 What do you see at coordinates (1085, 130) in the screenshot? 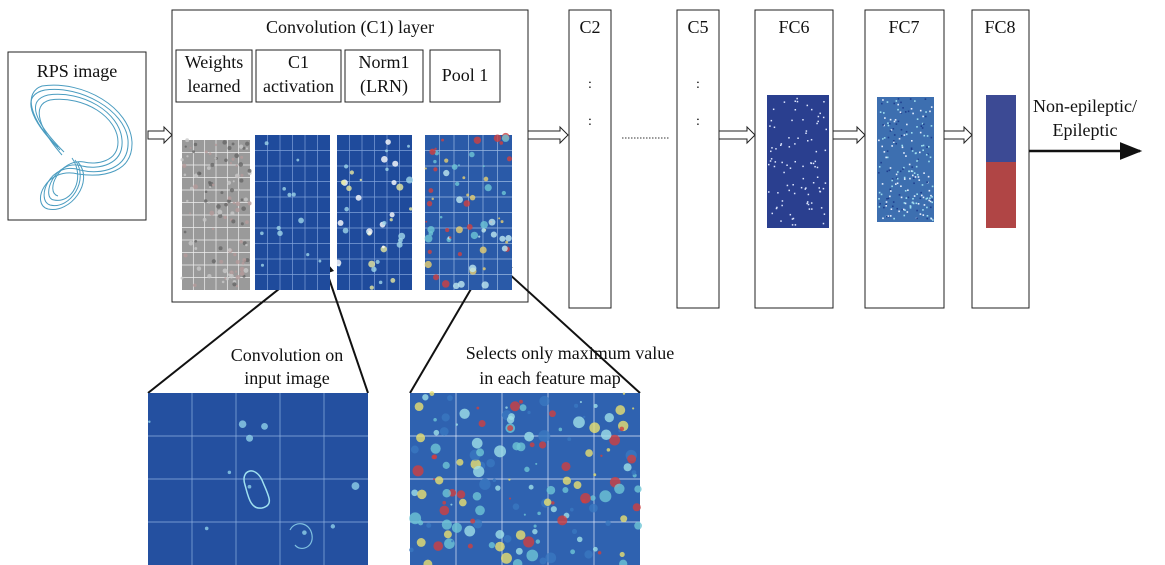
I see `output-label: Epileptic` at bounding box center [1085, 130].